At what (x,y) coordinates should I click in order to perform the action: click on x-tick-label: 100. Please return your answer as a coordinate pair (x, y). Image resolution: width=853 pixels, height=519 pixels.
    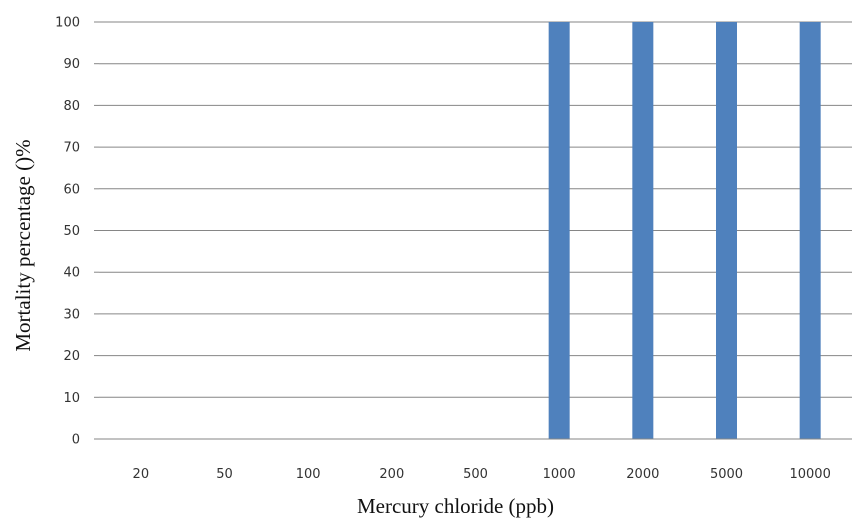
    Looking at the image, I should click on (308, 474).